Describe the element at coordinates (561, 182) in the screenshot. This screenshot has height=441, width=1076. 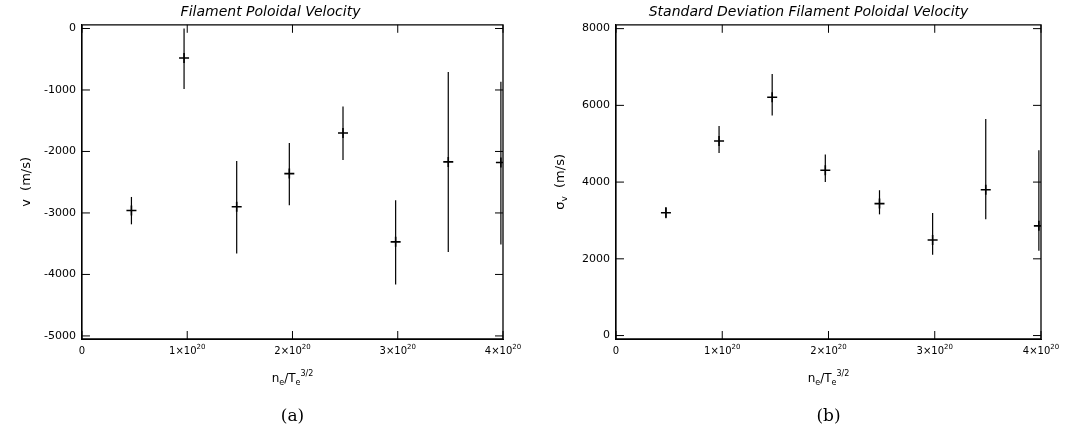
I see `y-axis-title: σv (m/s)` at that location.